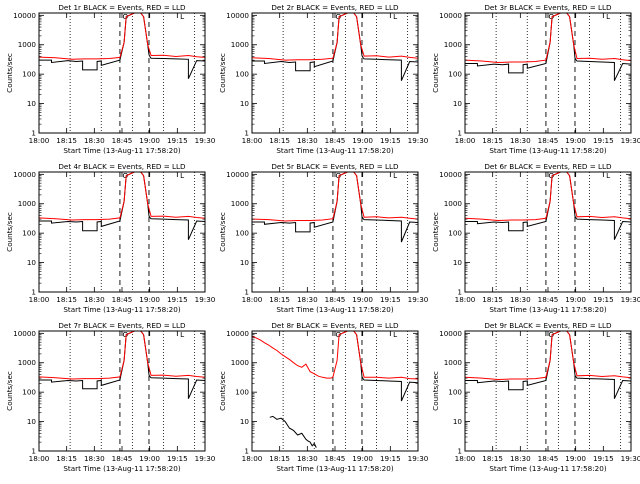  What do you see at coordinates (335, 7) in the screenshot?
I see `panel-title: Det 2r BLACK = Events, RED = LLD` at bounding box center [335, 7].